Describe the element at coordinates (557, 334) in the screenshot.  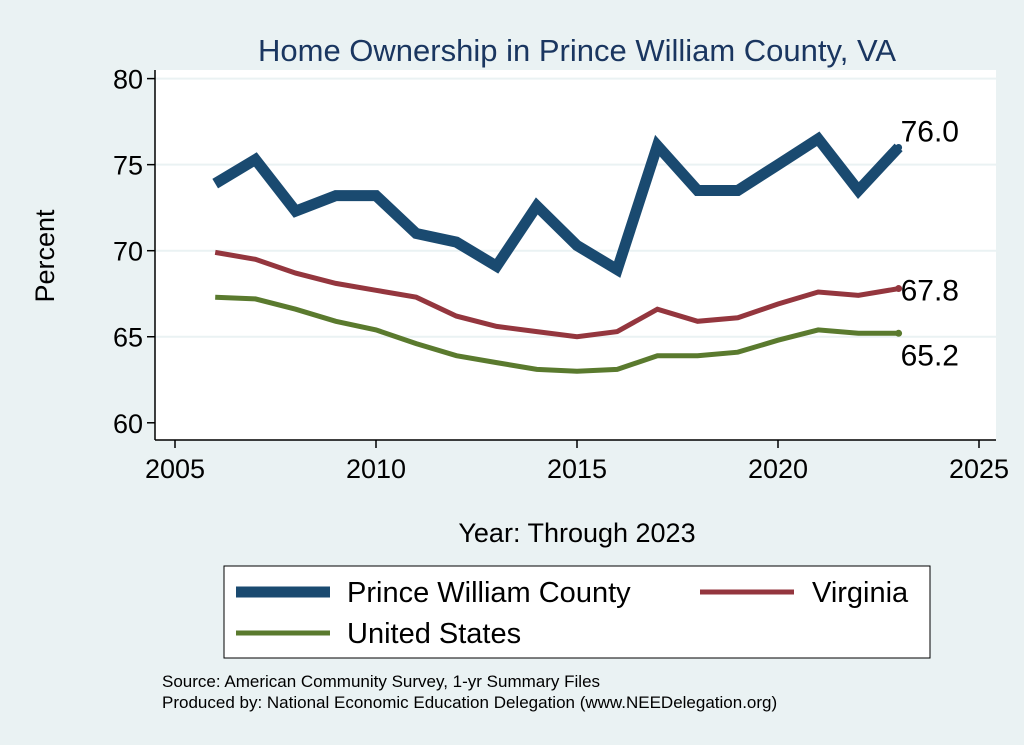
I see `series-line-united-states` at that location.